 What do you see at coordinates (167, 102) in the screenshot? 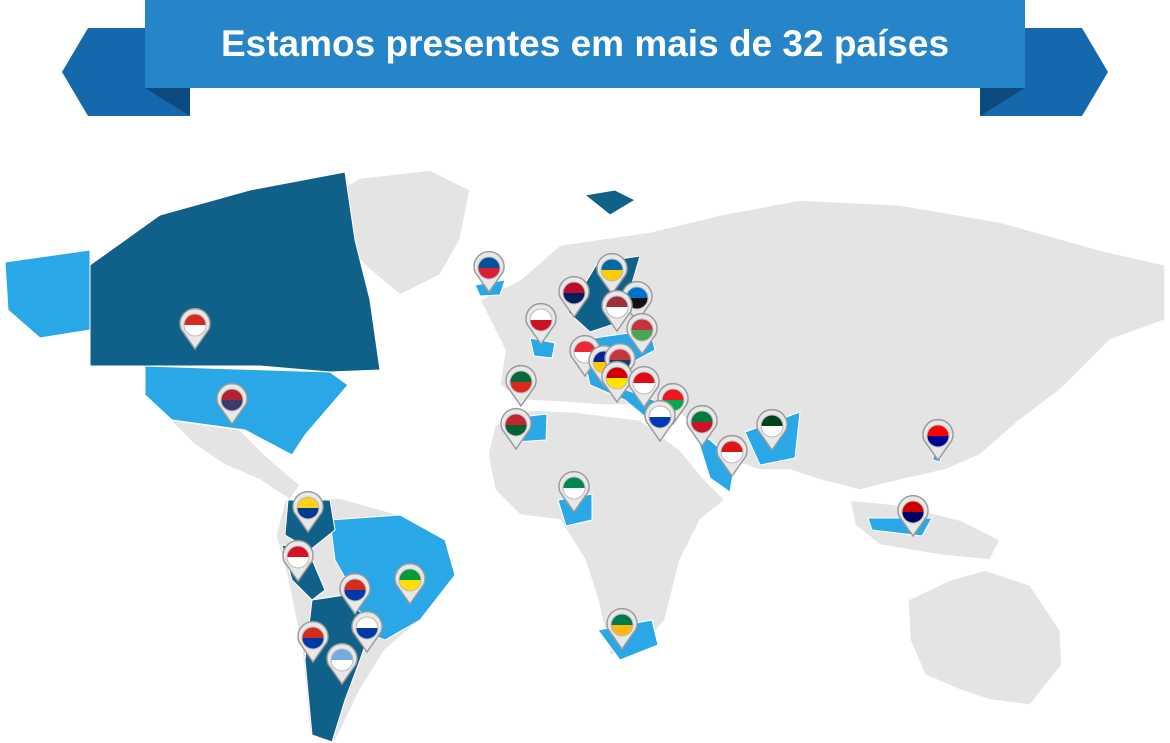
I see `ribbon-fold-left` at bounding box center [167, 102].